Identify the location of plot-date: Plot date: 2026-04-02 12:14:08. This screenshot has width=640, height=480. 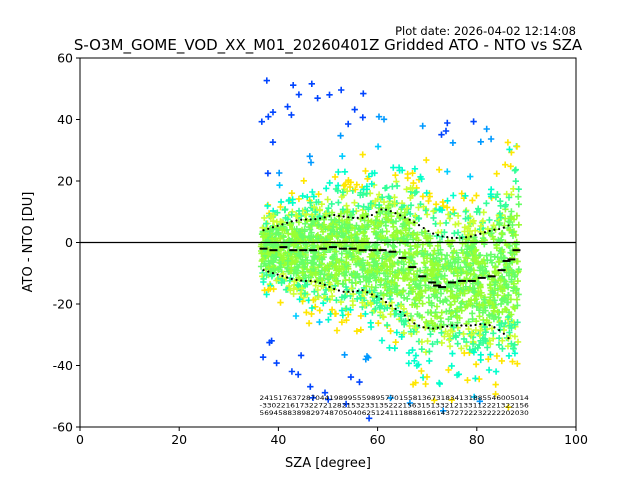
(485, 31).